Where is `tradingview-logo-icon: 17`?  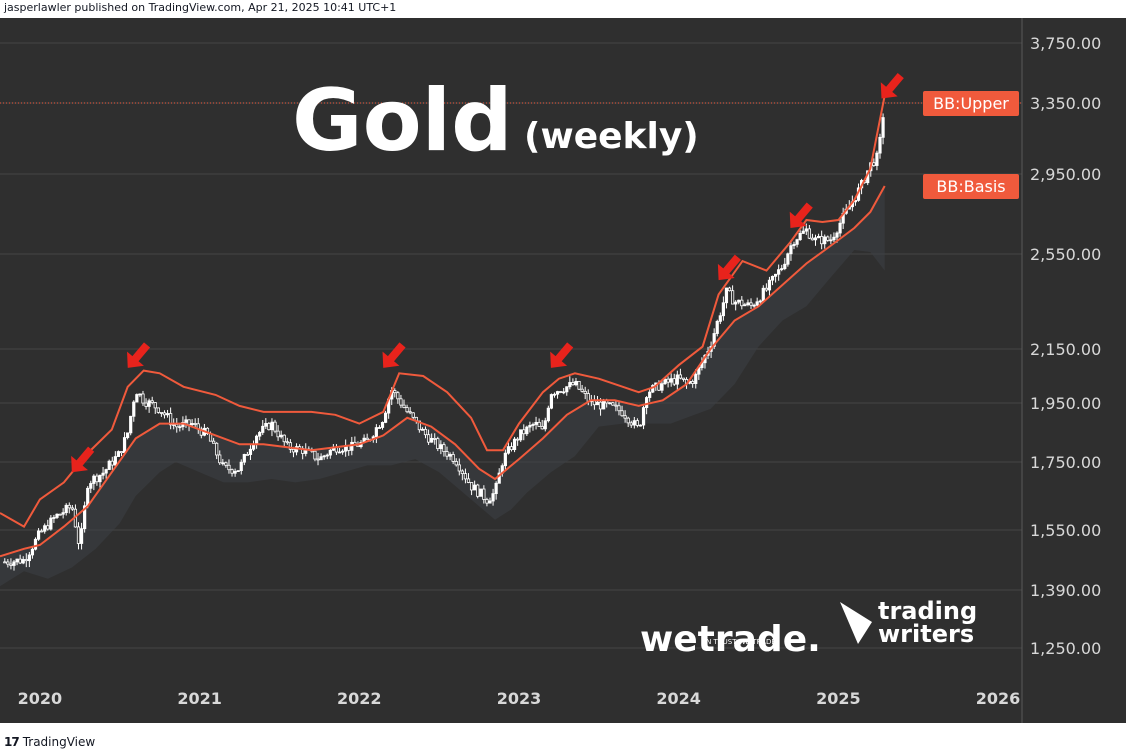 tradingview-logo-icon: 17 is located at coordinates (12, 742).